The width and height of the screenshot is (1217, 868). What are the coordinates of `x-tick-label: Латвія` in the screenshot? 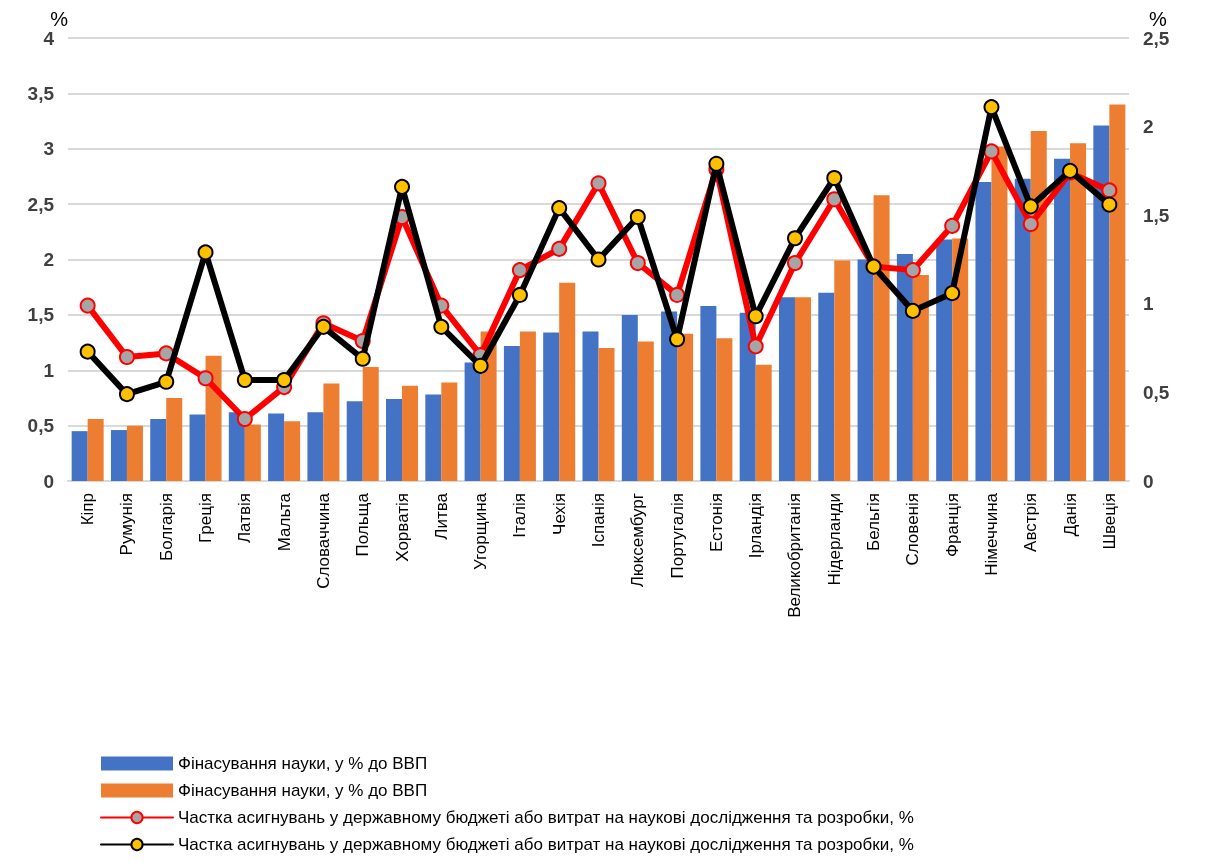 It's located at (245, 518).